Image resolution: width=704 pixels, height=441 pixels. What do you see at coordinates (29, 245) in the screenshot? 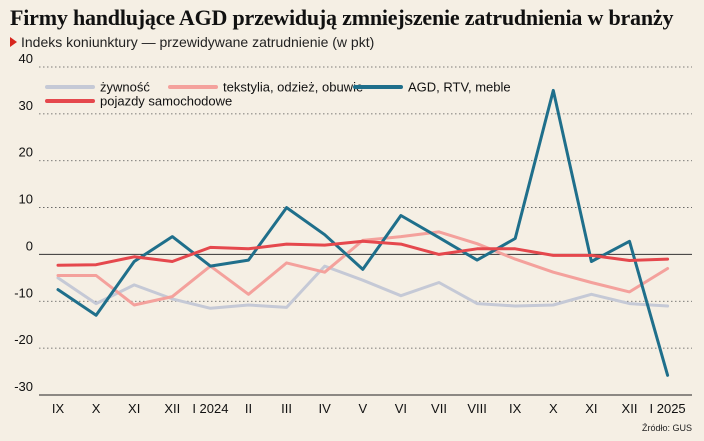
I see `y-tick-label: 0` at bounding box center [29, 245].